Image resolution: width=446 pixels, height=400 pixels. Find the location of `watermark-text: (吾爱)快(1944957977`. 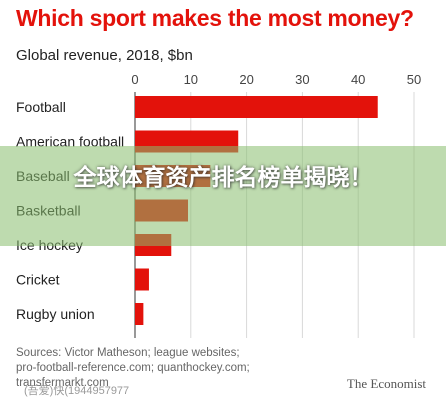

watermark-text: (吾爱)快(1944957977 is located at coordinates (77, 391).